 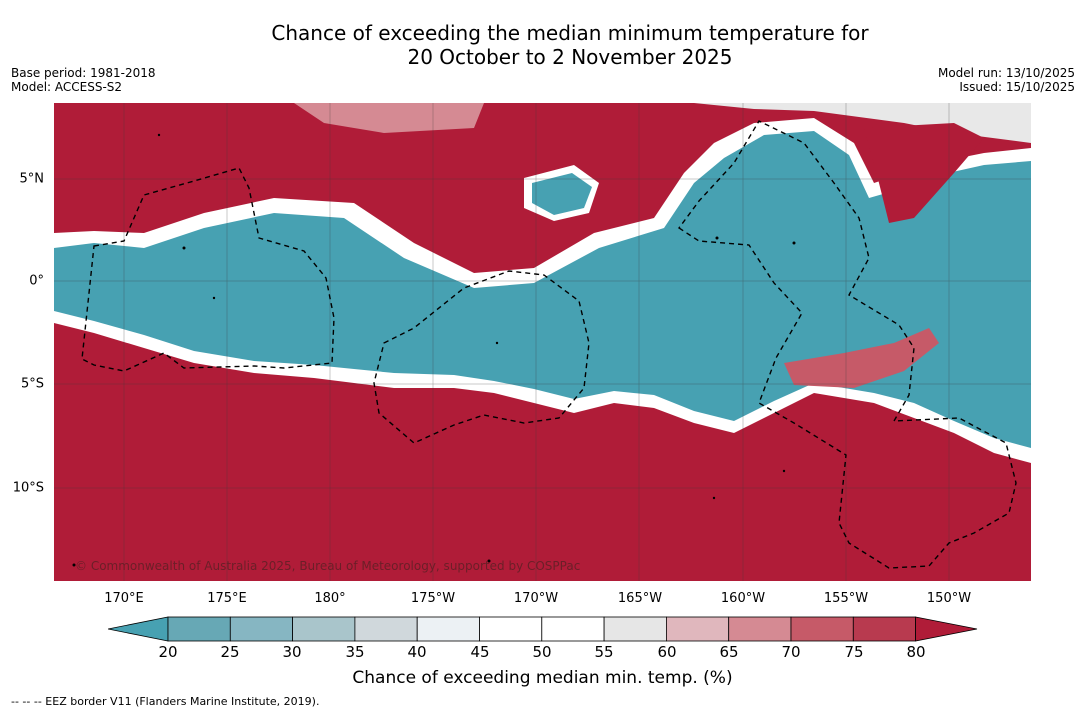 I want to click on issued-date: Issued: 15/10/2025, so click(x=1017, y=87).